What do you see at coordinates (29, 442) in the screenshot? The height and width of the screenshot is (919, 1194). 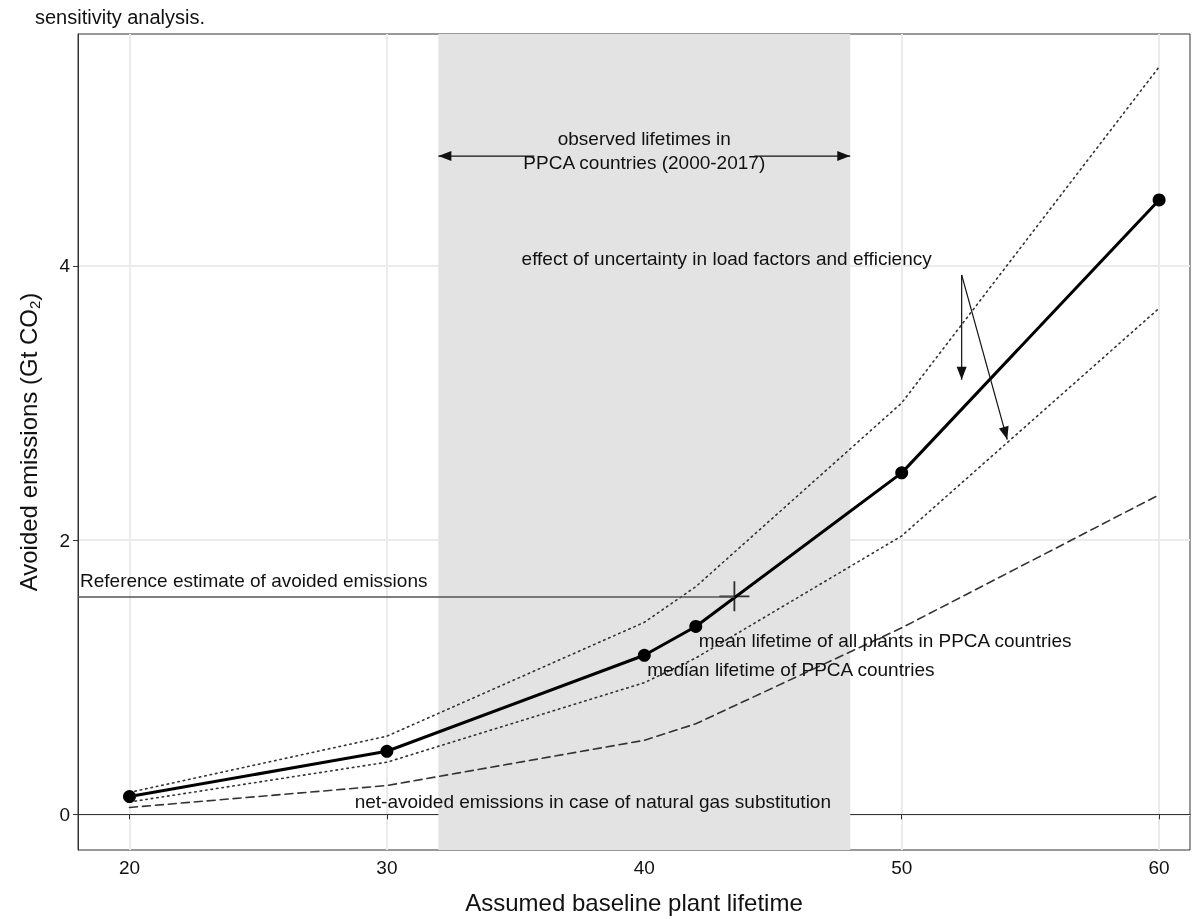 I see `y-axis-title: Avoided emissions (Gt CO2)` at bounding box center [29, 442].